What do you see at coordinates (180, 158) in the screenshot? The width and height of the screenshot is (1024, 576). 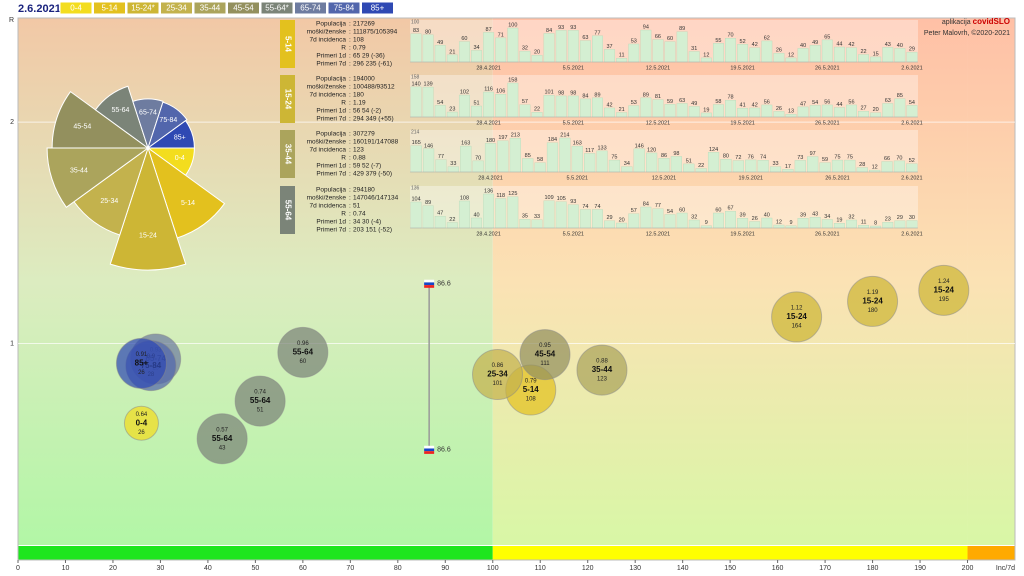 I see `rose-label: 0-4` at bounding box center [180, 158].